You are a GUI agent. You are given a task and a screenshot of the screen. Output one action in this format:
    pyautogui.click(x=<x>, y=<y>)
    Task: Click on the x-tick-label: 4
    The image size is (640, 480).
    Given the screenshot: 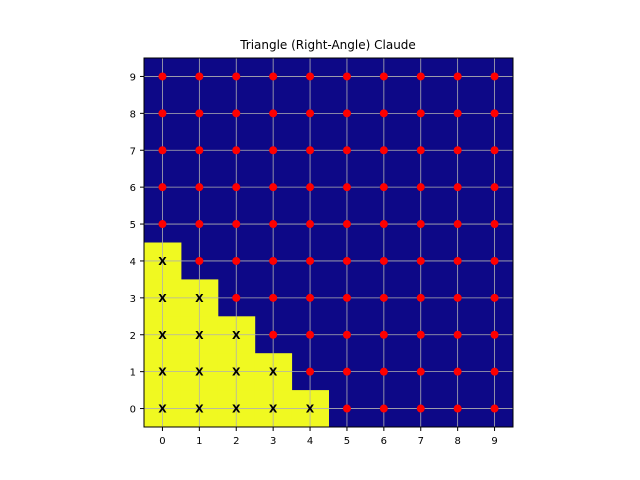 What is the action you would take?
    pyautogui.click(x=310, y=441)
    